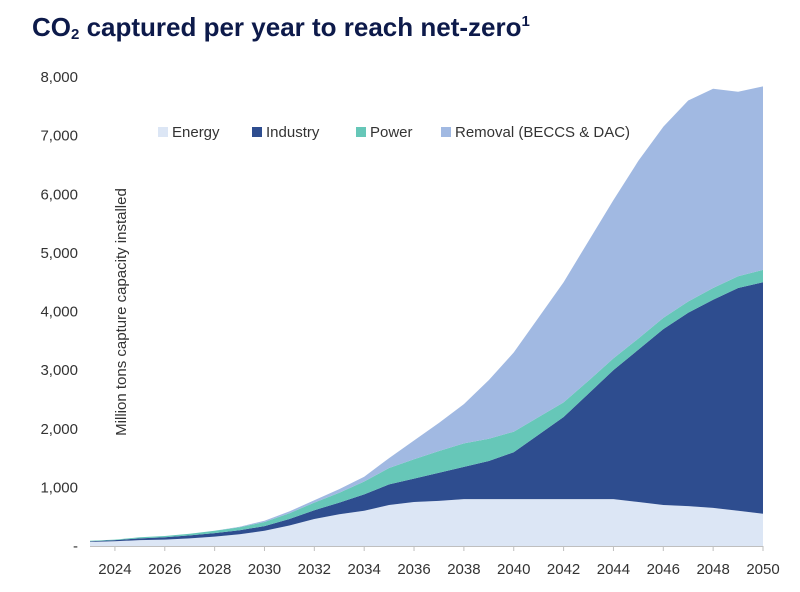 Image resolution: width=800 pixels, height=592 pixels. Describe the element at coordinates (363, 569) in the screenshot. I see `x-tick-label: 2034` at that location.